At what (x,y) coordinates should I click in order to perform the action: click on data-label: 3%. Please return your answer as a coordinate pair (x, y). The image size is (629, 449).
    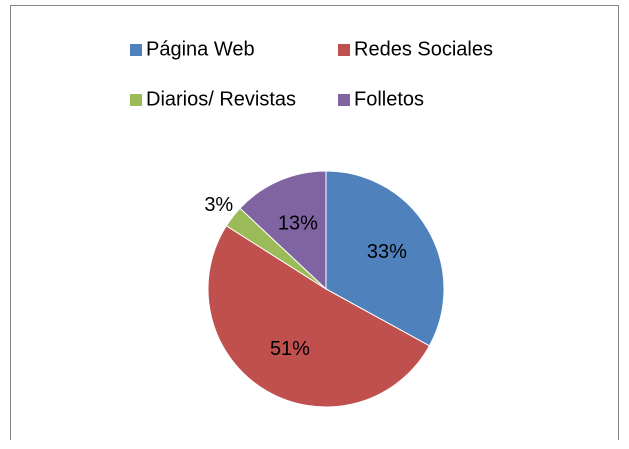
    Looking at the image, I should click on (218, 205).